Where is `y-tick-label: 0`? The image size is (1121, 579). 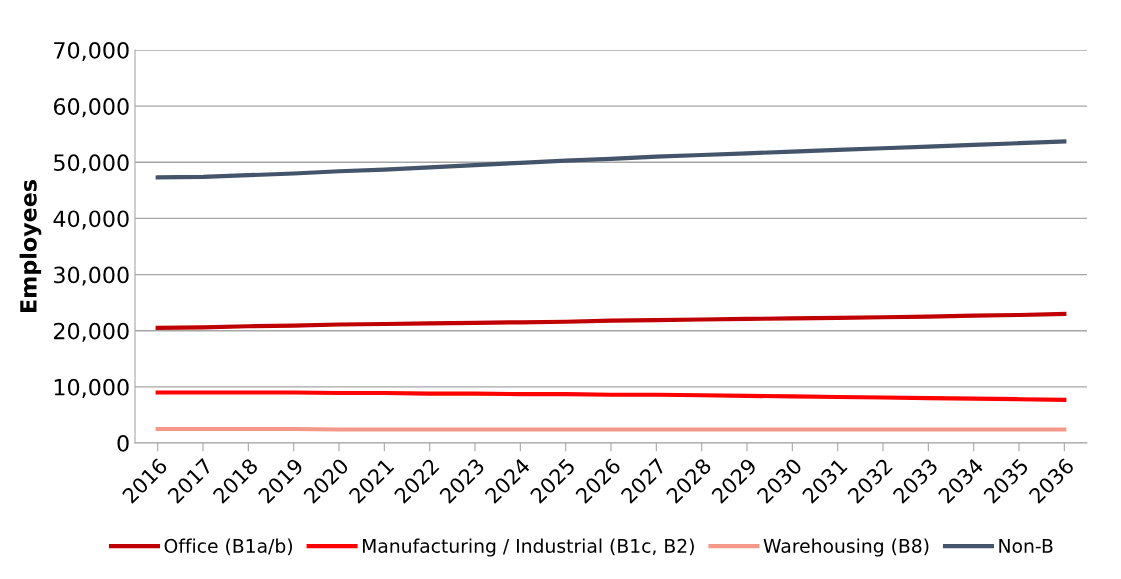 y-tick-label: 0 is located at coordinates (123, 443).